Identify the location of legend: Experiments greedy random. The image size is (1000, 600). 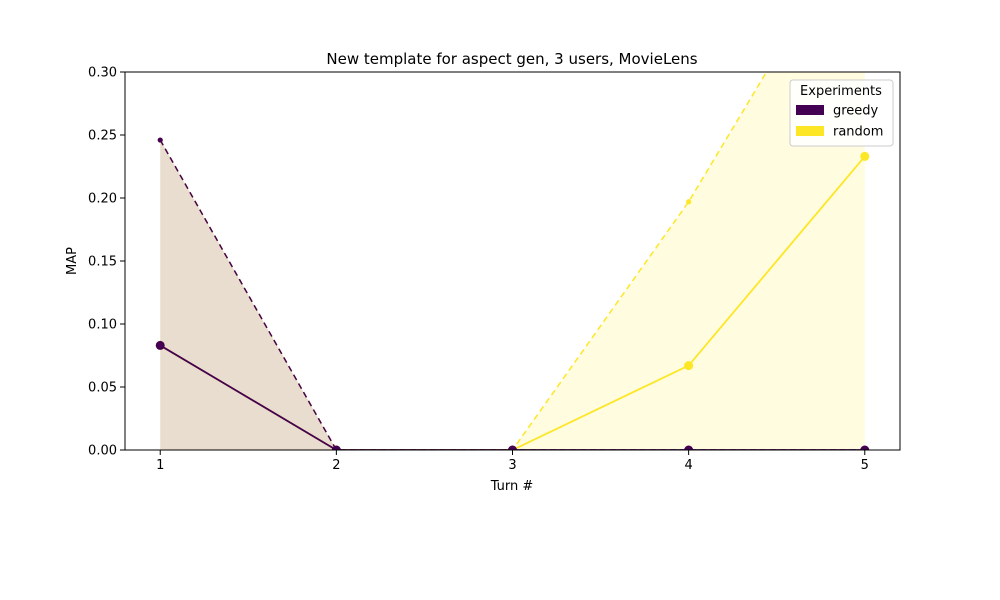
(841, 113).